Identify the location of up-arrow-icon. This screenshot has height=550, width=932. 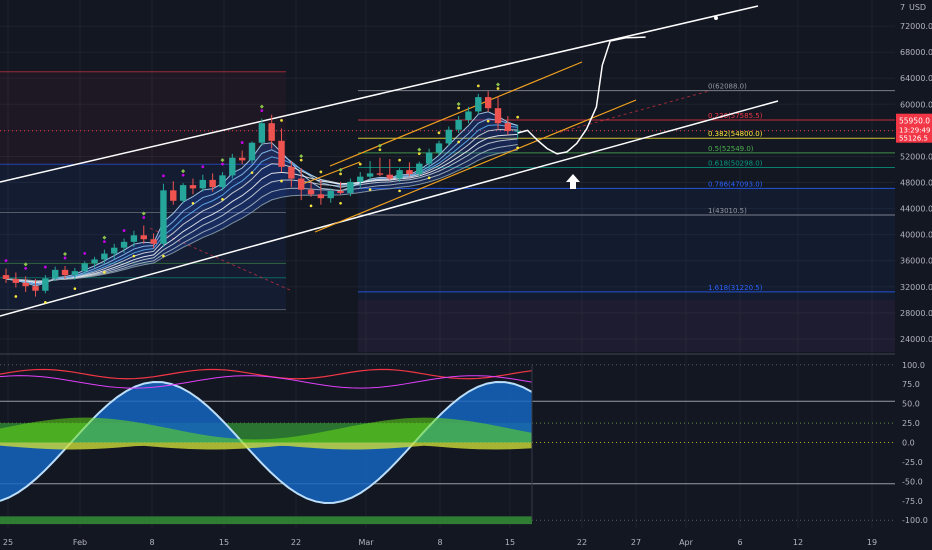
(573, 181).